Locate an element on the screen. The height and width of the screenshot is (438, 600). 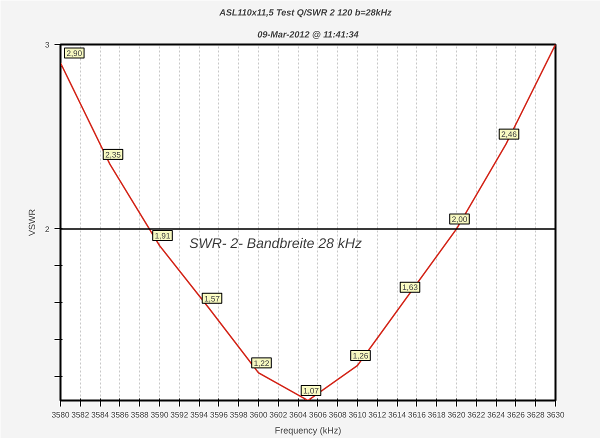
x-tick-label: 3598 is located at coordinates (239, 415).